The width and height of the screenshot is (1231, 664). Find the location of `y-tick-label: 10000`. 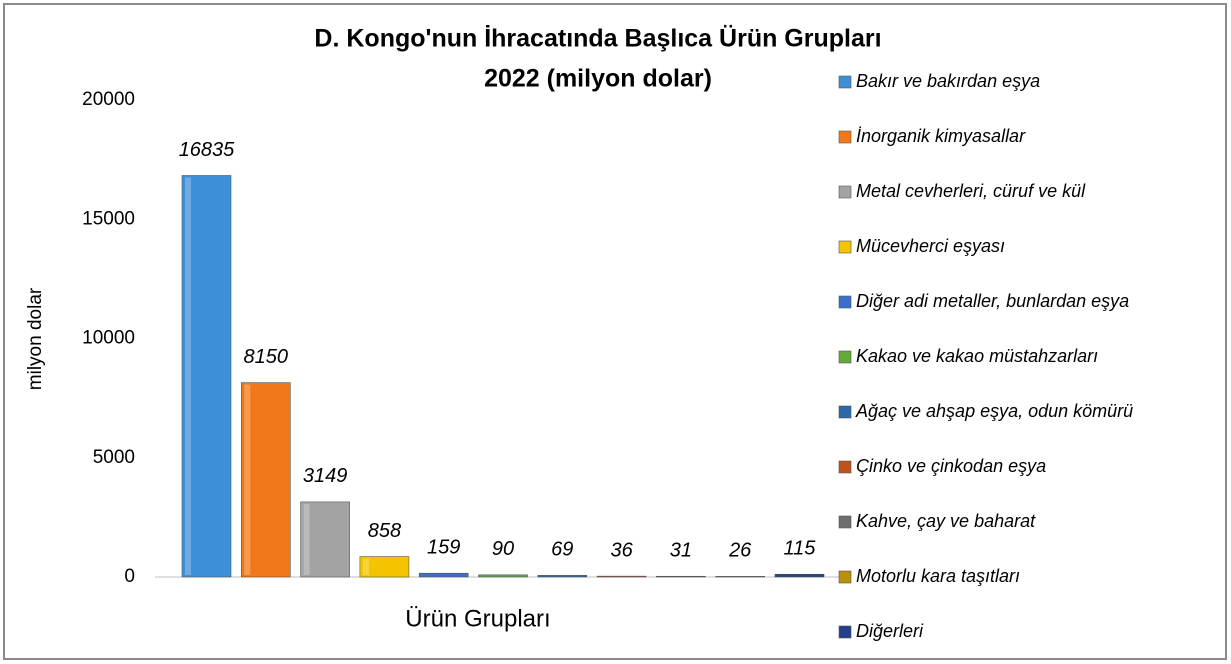

y-tick-label: 10000 is located at coordinates (108, 338).